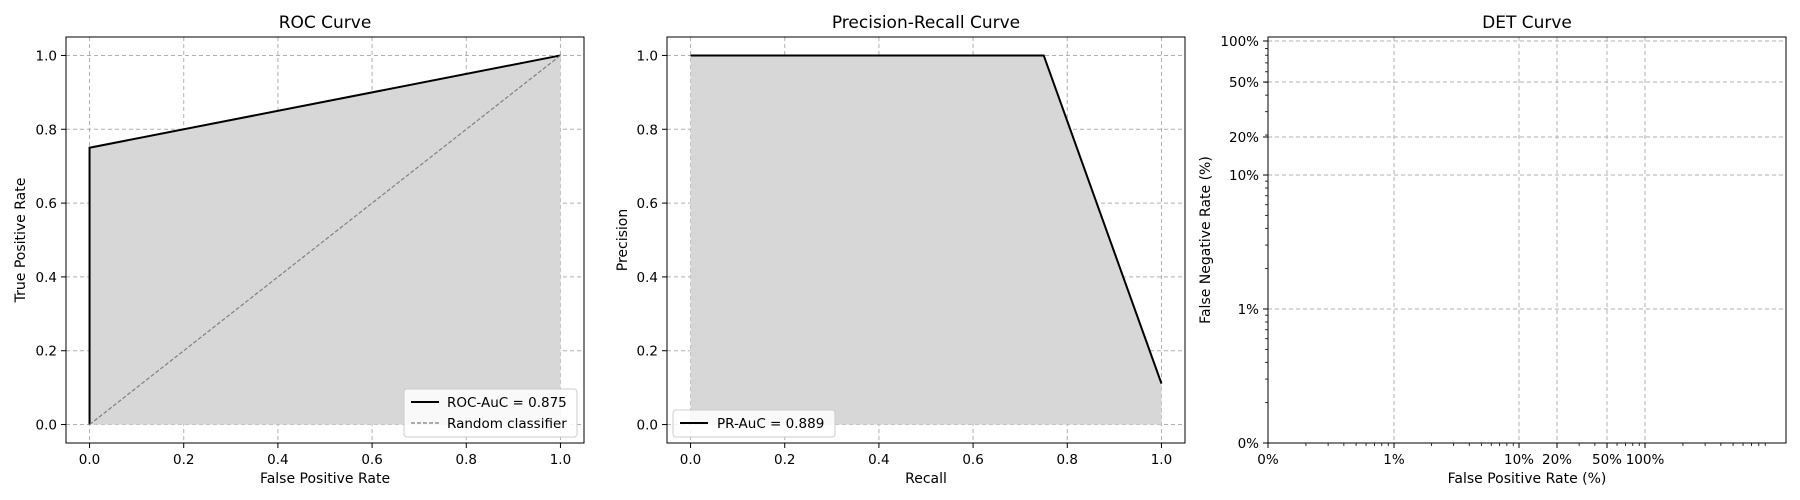 This screenshot has height=500, width=1800. I want to click on det-y-ticks: 0% 1% 10% 20% 50% 100%, so click(1244, 243).